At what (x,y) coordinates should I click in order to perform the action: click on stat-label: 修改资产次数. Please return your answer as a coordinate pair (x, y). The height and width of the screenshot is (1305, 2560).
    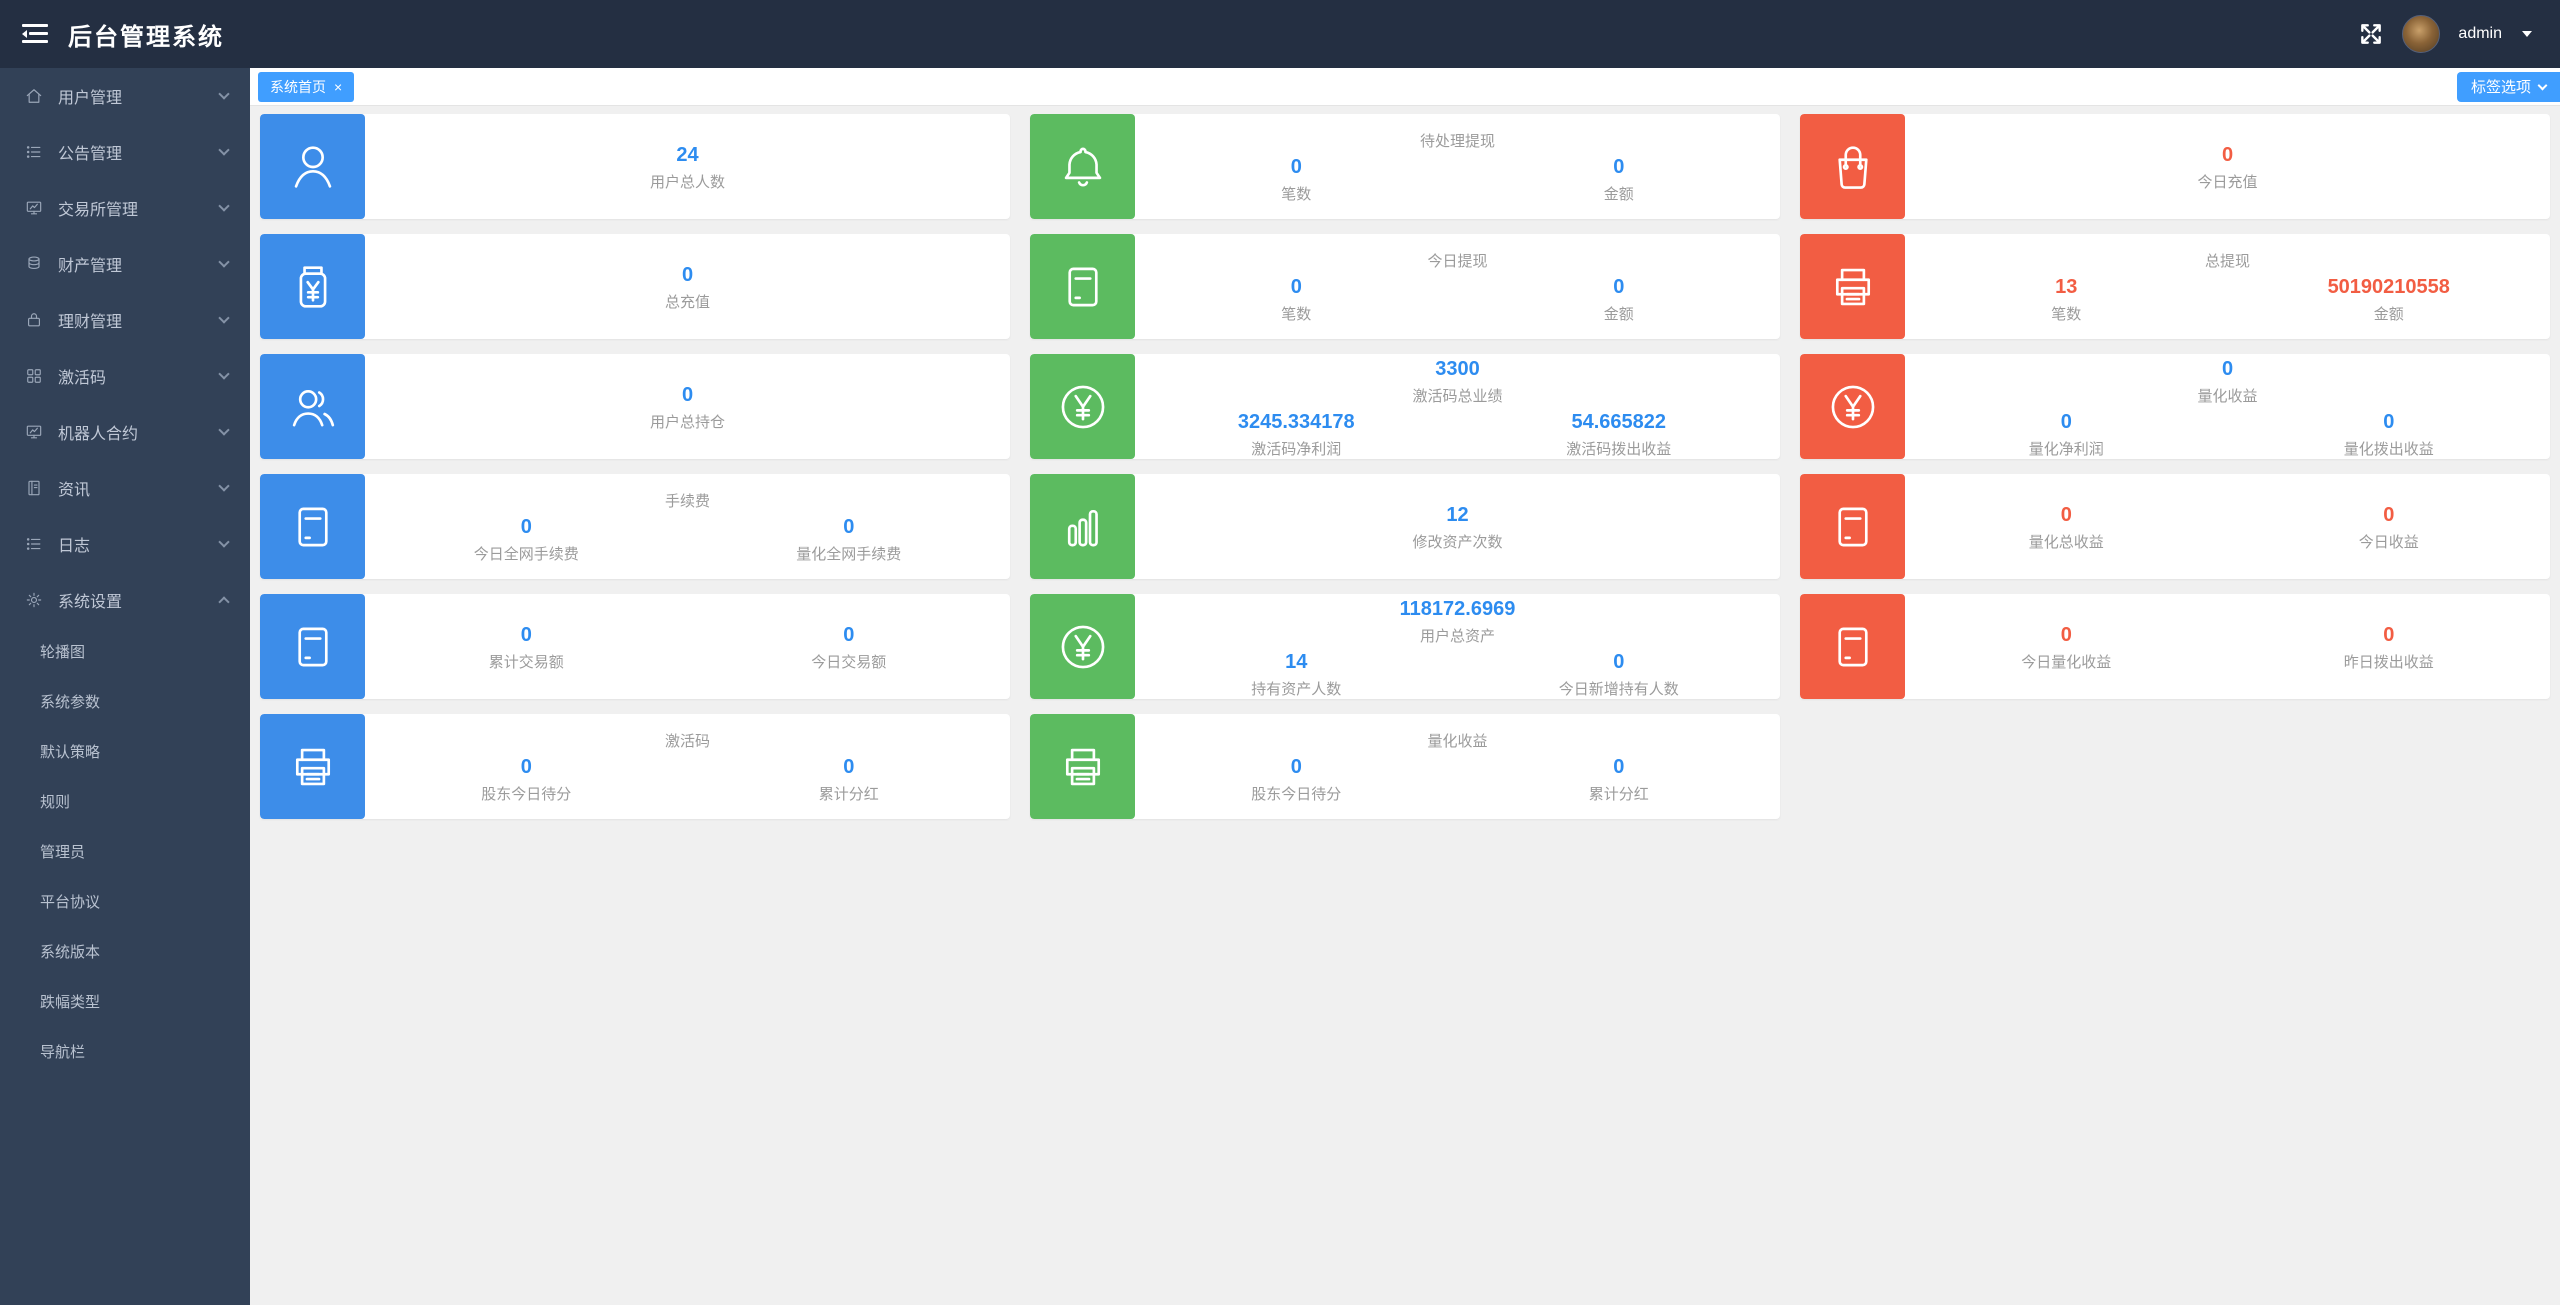
    Looking at the image, I should click on (1457, 542).